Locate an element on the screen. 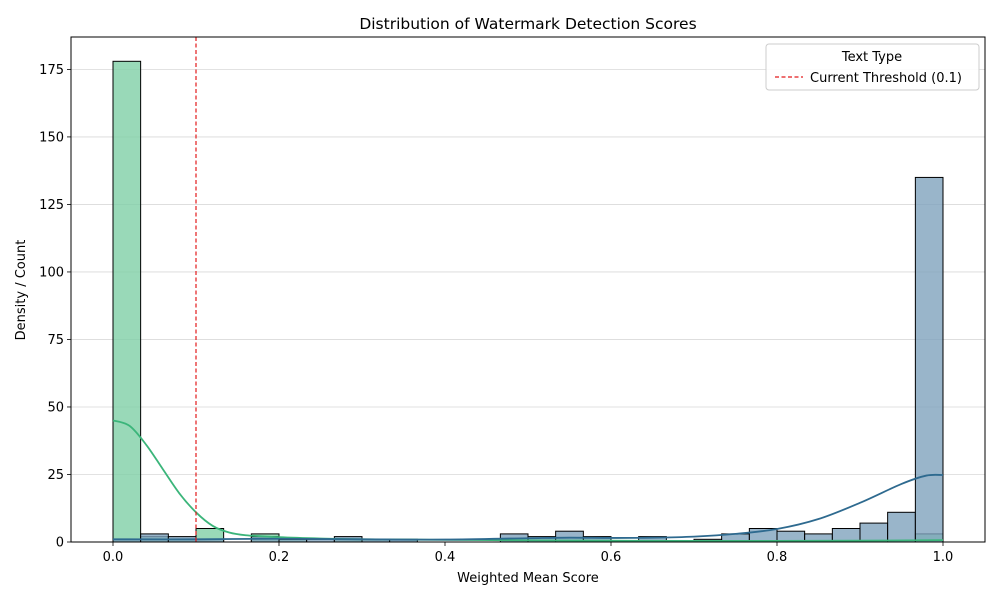  x-tick-label: 0.6 is located at coordinates (611, 557).